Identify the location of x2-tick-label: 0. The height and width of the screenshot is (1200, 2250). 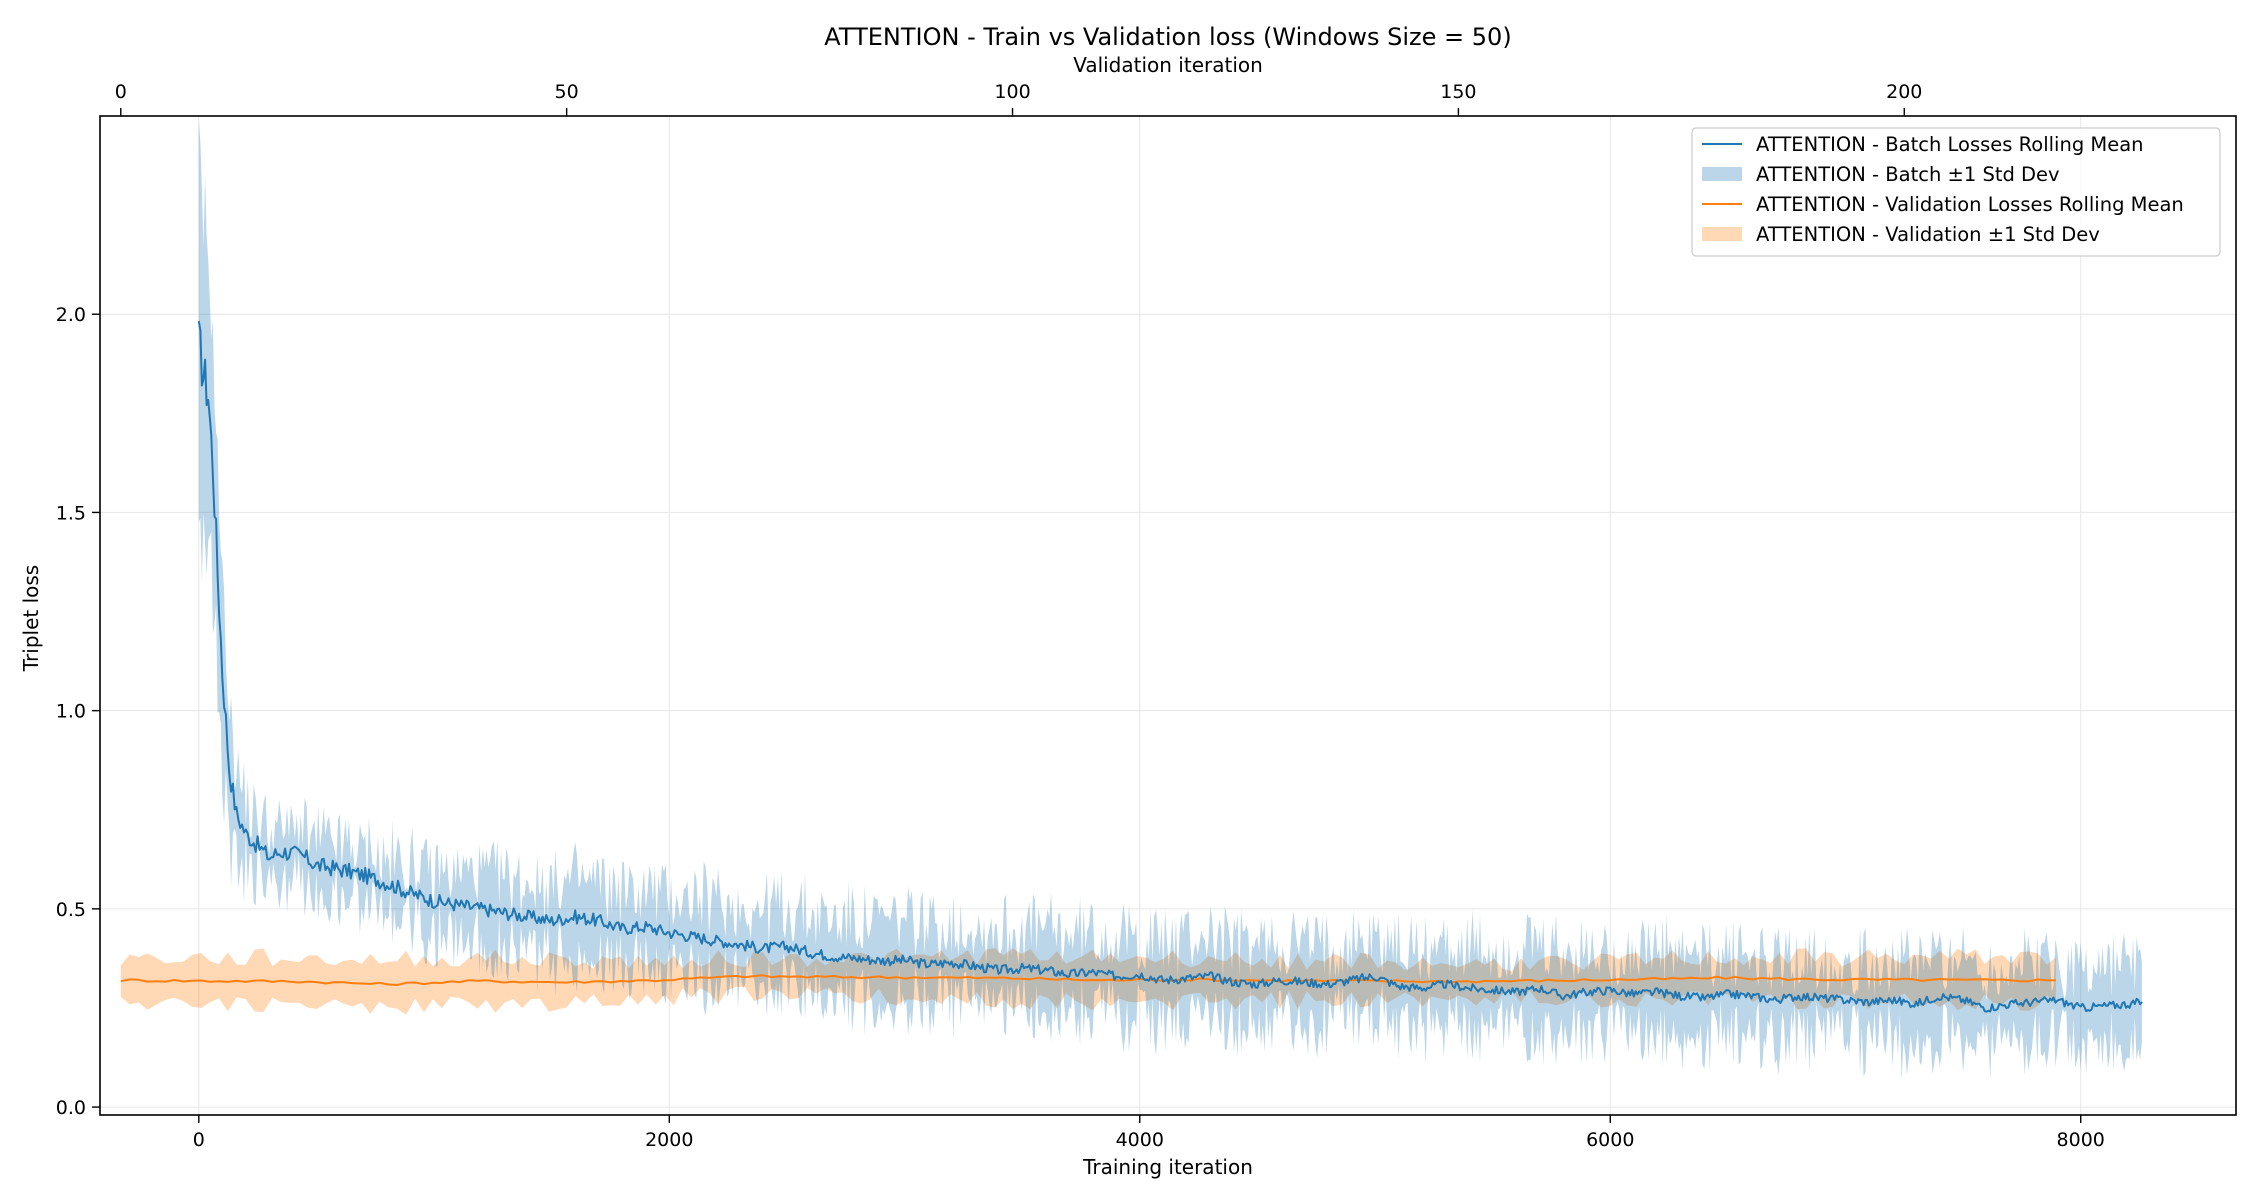
(121, 92).